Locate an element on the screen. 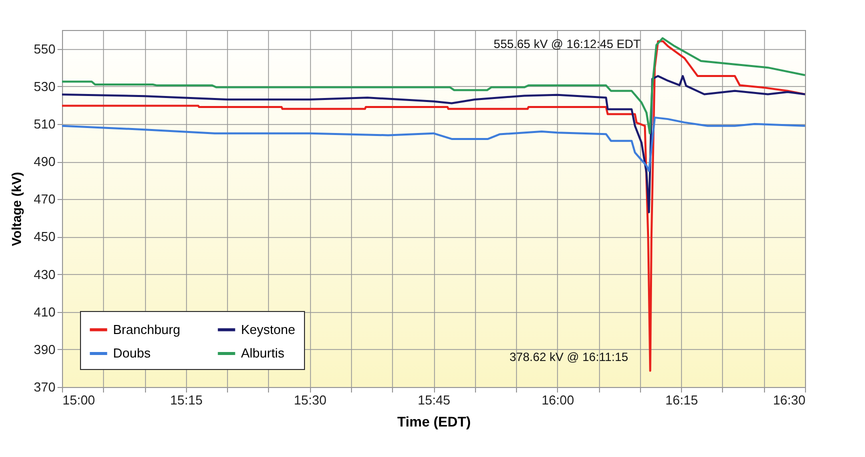  legend-label: Doubs is located at coordinates (132, 353).